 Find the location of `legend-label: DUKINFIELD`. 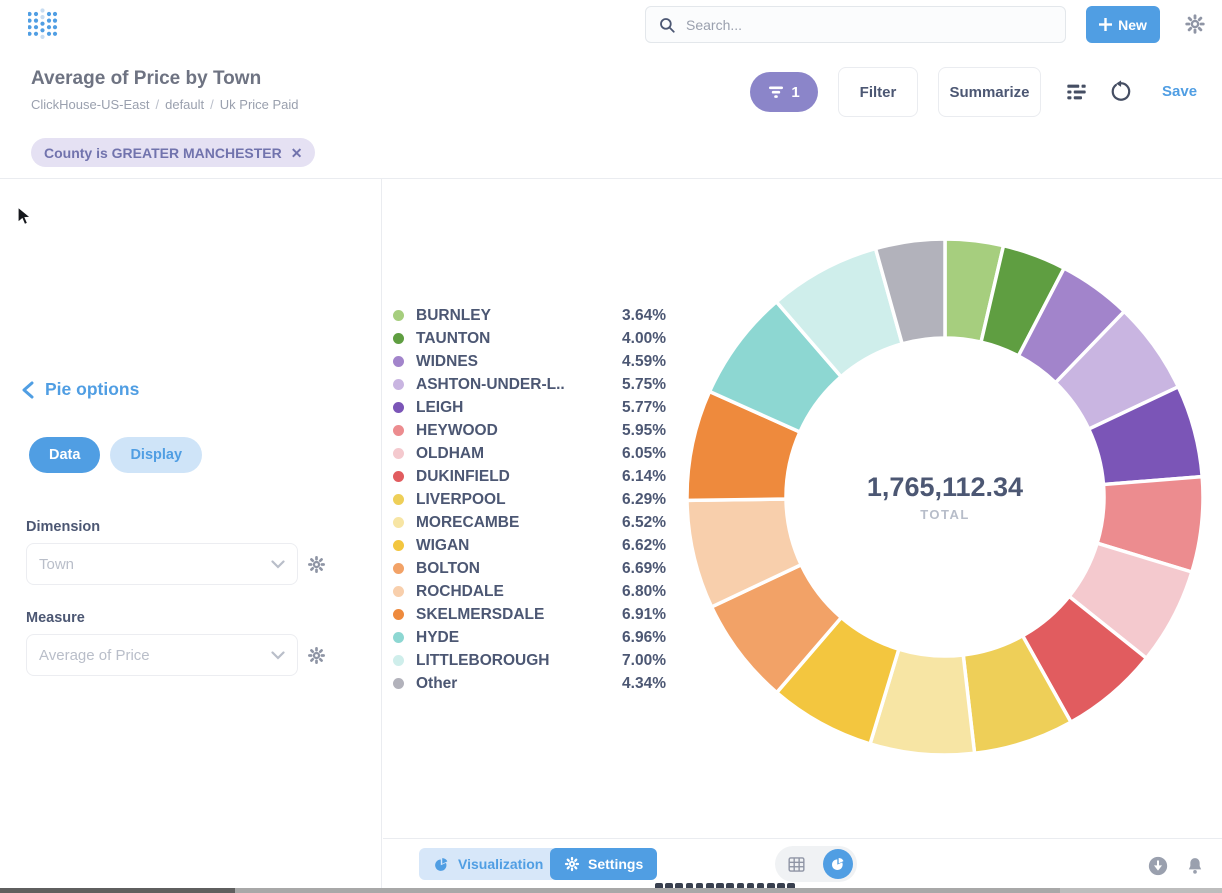

legend-label: DUKINFIELD is located at coordinates (463, 476).